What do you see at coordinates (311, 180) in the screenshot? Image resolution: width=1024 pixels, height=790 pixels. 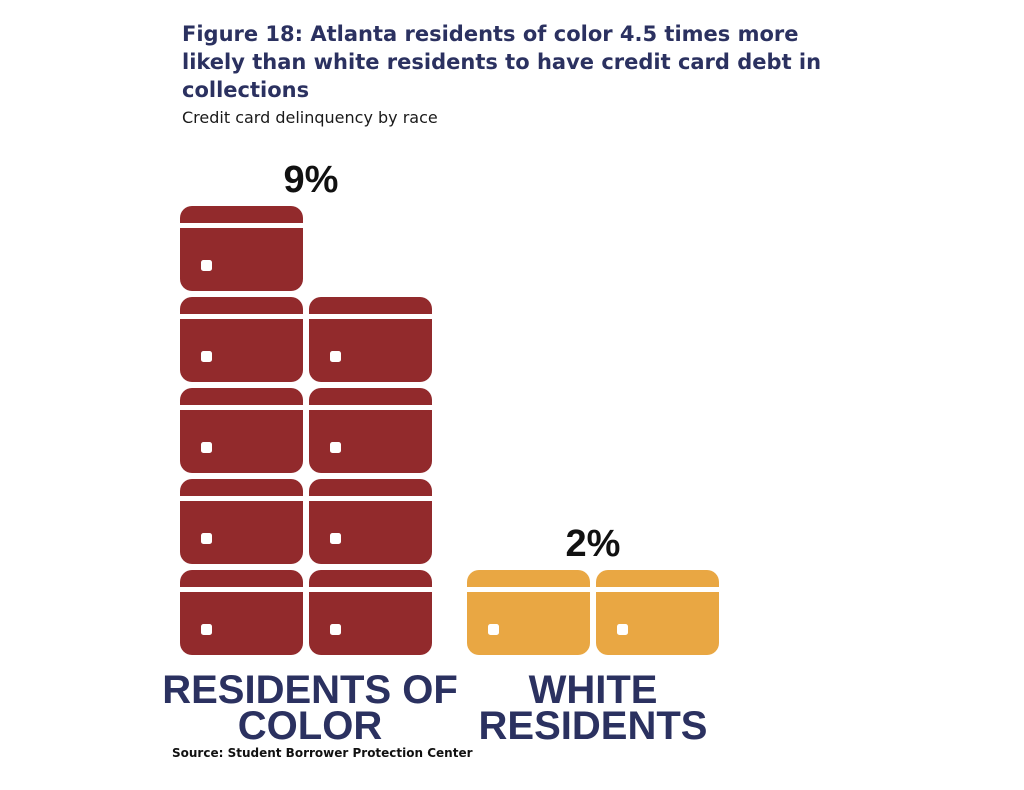 I see `value-label: 9%` at bounding box center [311, 180].